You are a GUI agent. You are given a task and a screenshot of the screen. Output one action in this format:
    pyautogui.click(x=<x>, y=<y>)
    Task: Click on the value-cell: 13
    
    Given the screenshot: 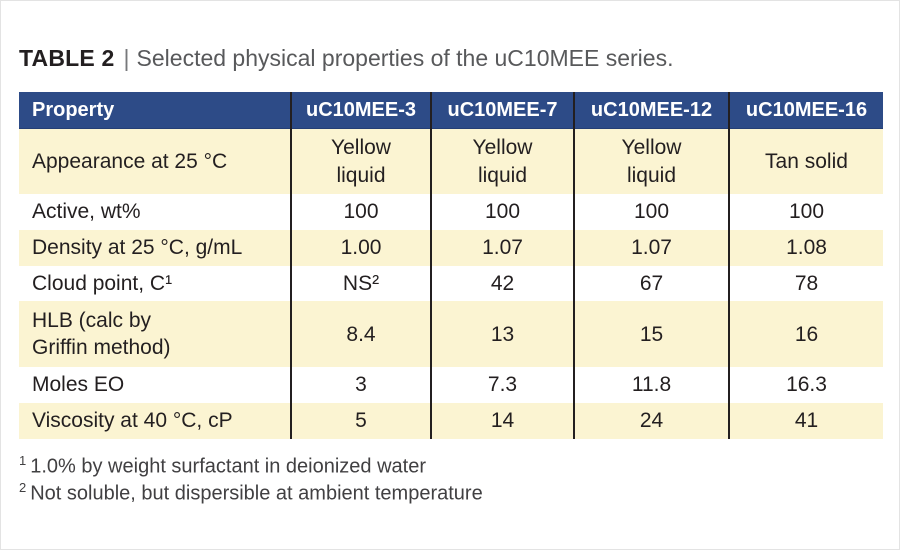 What is the action you would take?
    pyautogui.click(x=502, y=334)
    